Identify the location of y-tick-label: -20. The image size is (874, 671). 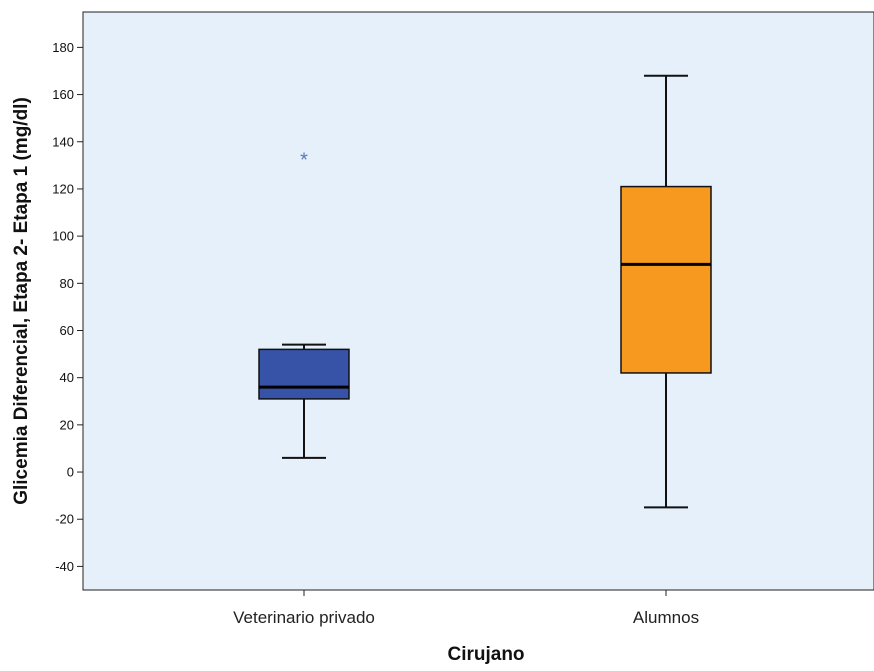
(64, 519).